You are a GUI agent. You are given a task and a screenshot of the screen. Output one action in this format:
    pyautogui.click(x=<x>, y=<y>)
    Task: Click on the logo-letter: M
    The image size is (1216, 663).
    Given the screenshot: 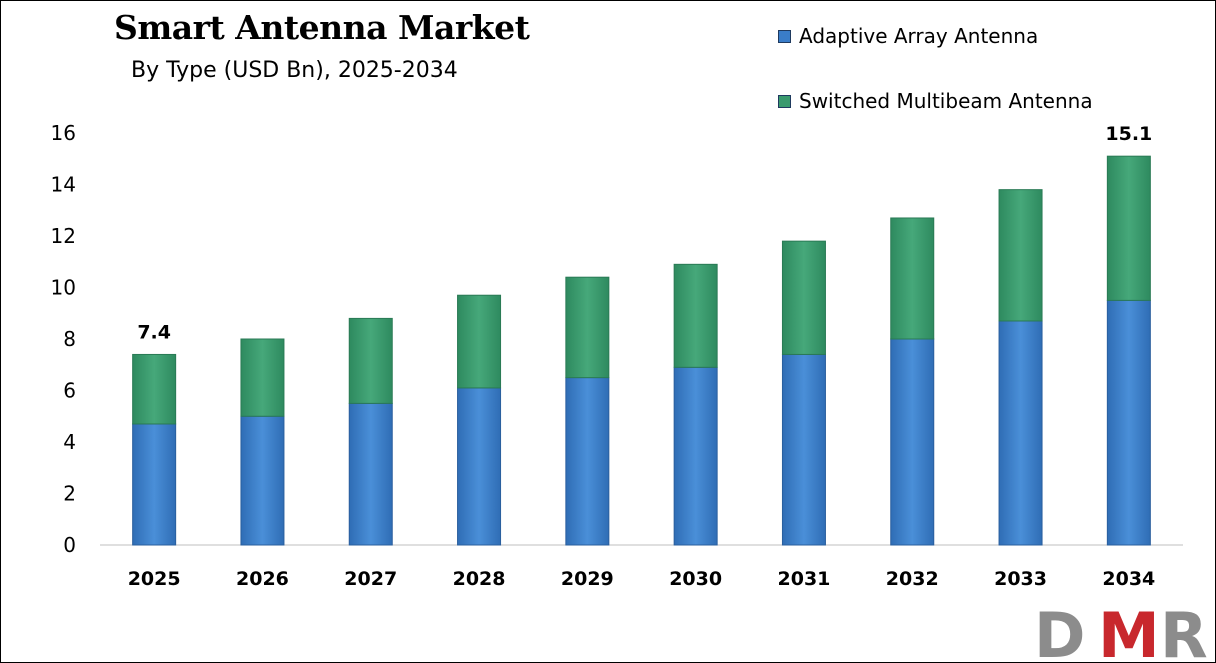 What is the action you would take?
    pyautogui.click(x=1129, y=631)
    